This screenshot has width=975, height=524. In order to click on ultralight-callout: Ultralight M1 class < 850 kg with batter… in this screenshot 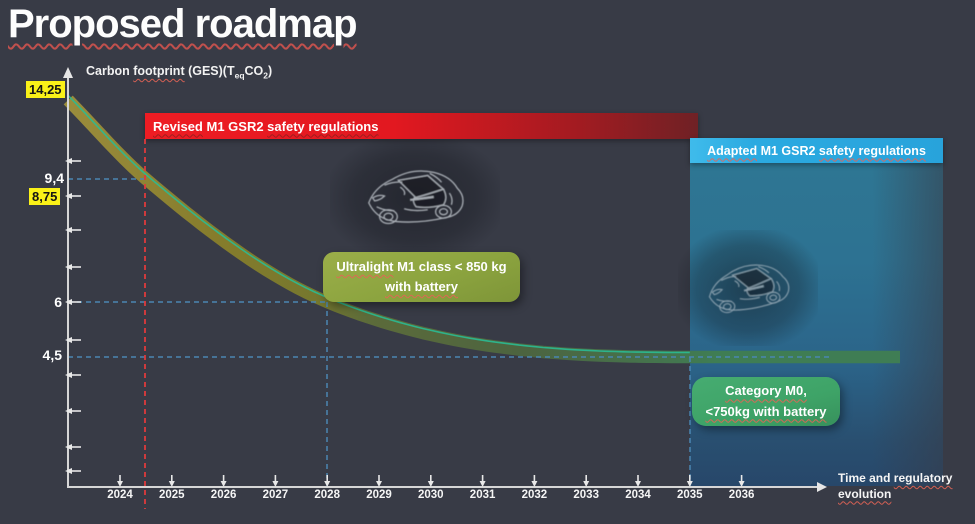, I will do `click(421, 277)`.